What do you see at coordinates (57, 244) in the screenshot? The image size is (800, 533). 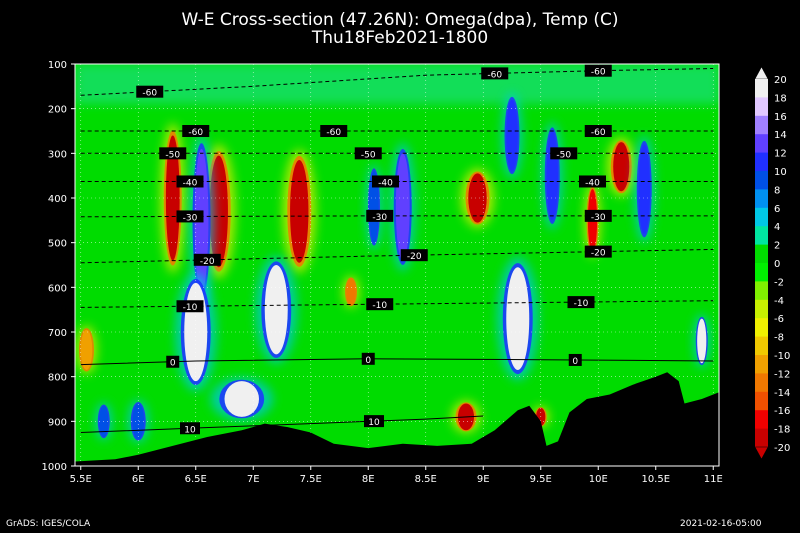 I see `y-tick-label: 500` at bounding box center [57, 244].